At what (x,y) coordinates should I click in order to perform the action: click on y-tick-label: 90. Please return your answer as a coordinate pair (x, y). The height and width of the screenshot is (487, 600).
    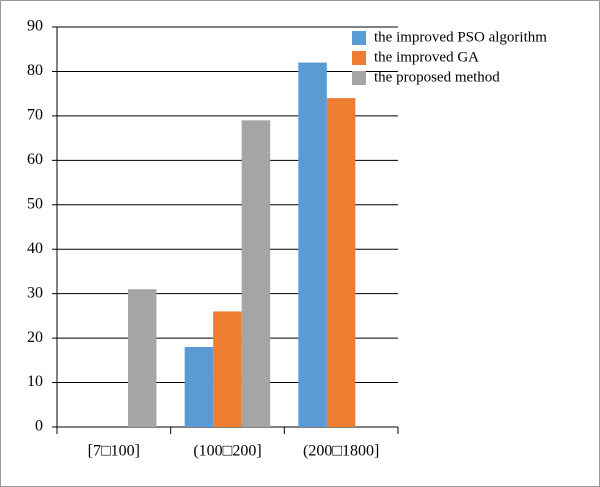
    Looking at the image, I should click on (35, 26).